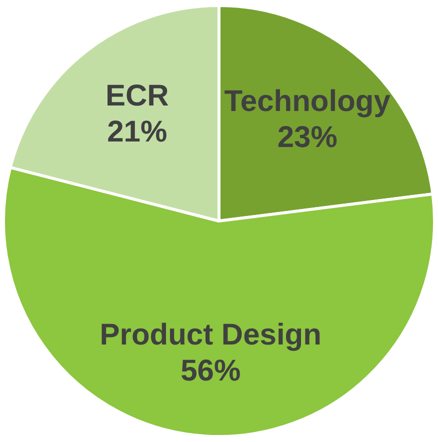 The image size is (438, 442). What do you see at coordinates (137, 96) in the screenshot?
I see `slice-label: ECR` at bounding box center [137, 96].